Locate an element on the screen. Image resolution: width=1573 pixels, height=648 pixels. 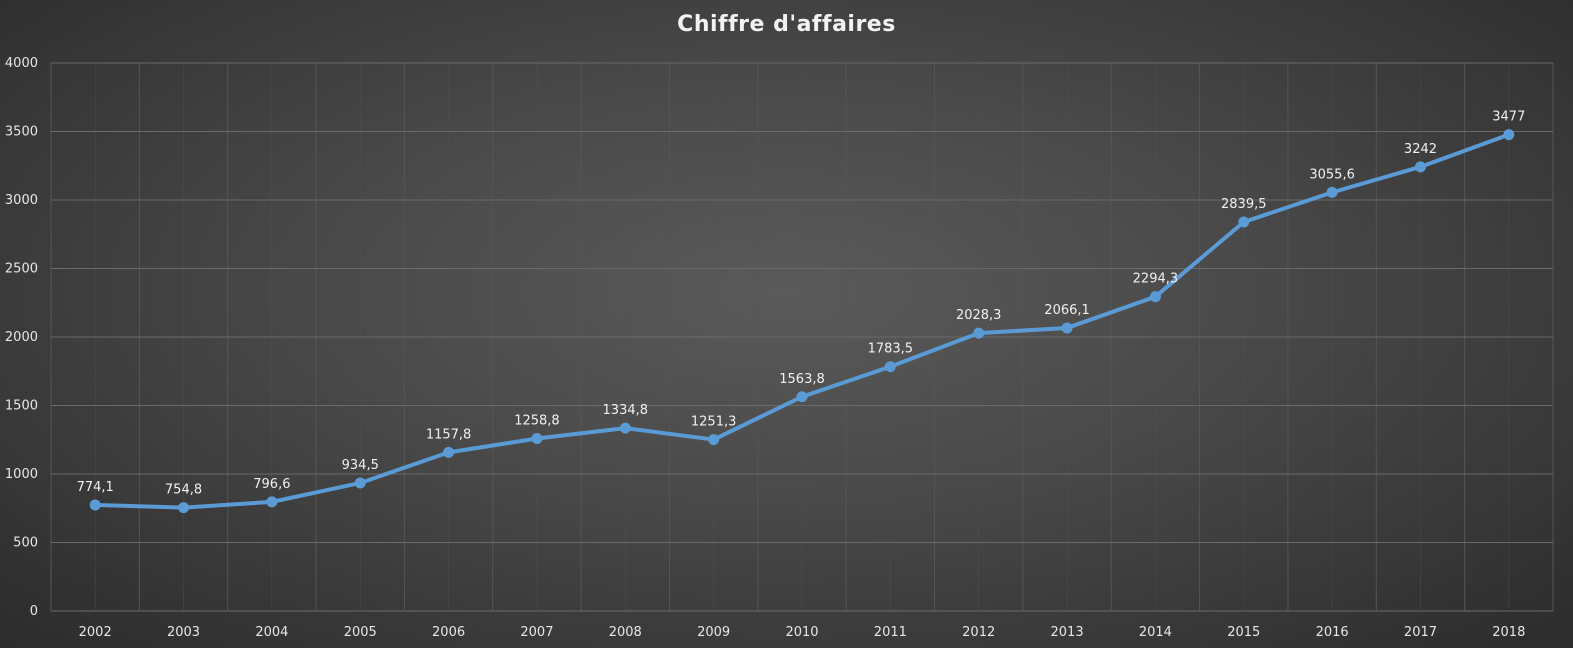
x-tick-label: 2009 is located at coordinates (713, 632).